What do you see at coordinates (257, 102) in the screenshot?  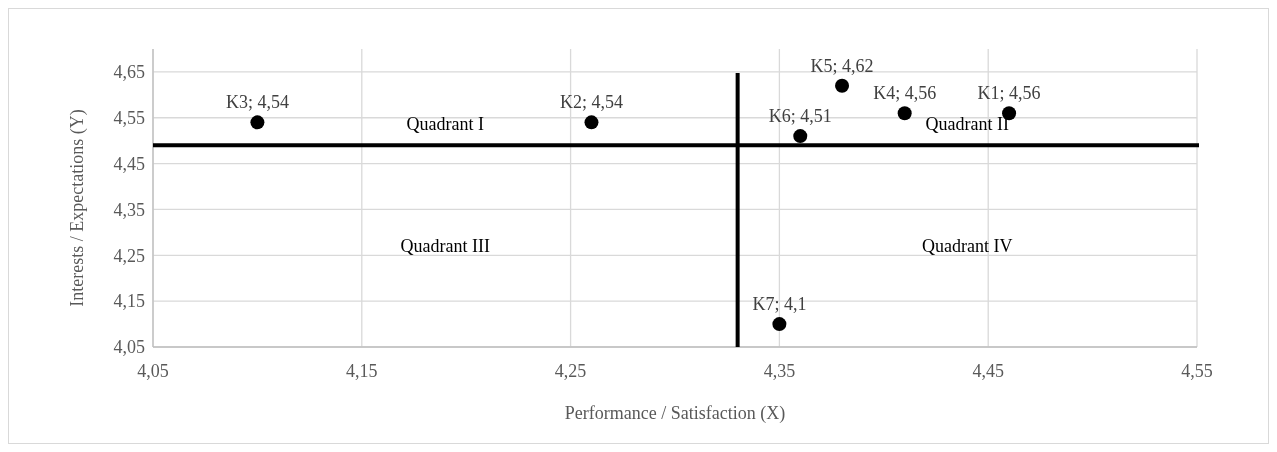 I see `data-label: K3; 4,54` at bounding box center [257, 102].